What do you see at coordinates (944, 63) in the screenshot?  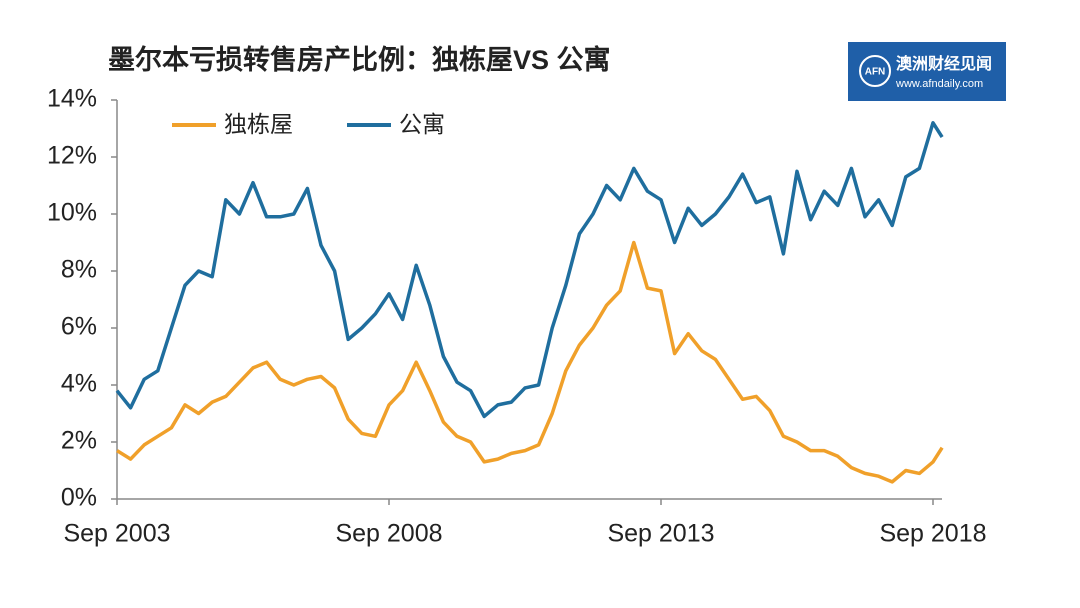 I see `logo-name: 澳洲财经见闻` at bounding box center [944, 63].